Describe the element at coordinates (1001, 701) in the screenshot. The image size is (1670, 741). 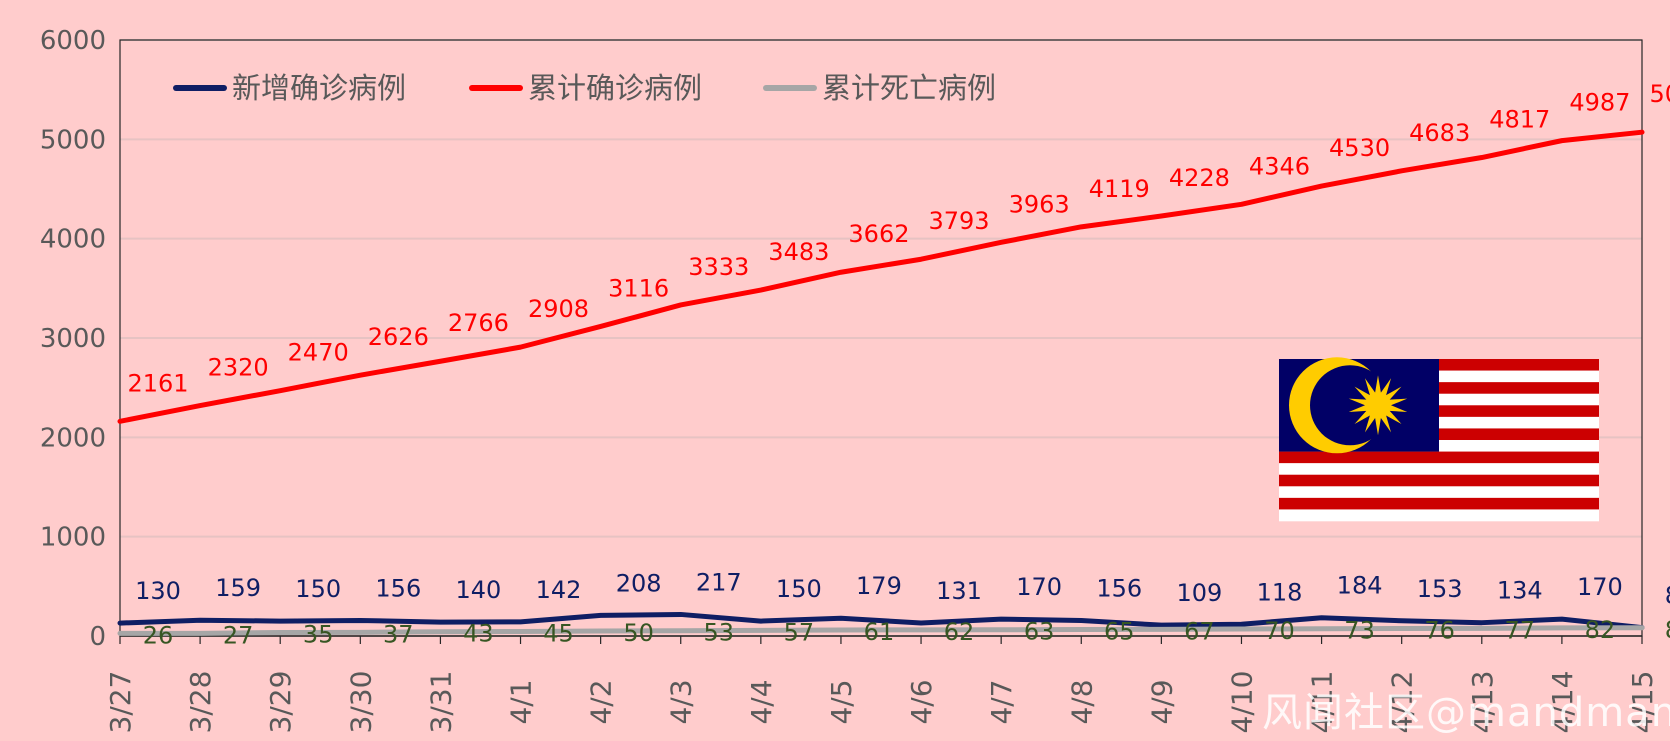
I see `x-tick-label: 4/7` at that location.